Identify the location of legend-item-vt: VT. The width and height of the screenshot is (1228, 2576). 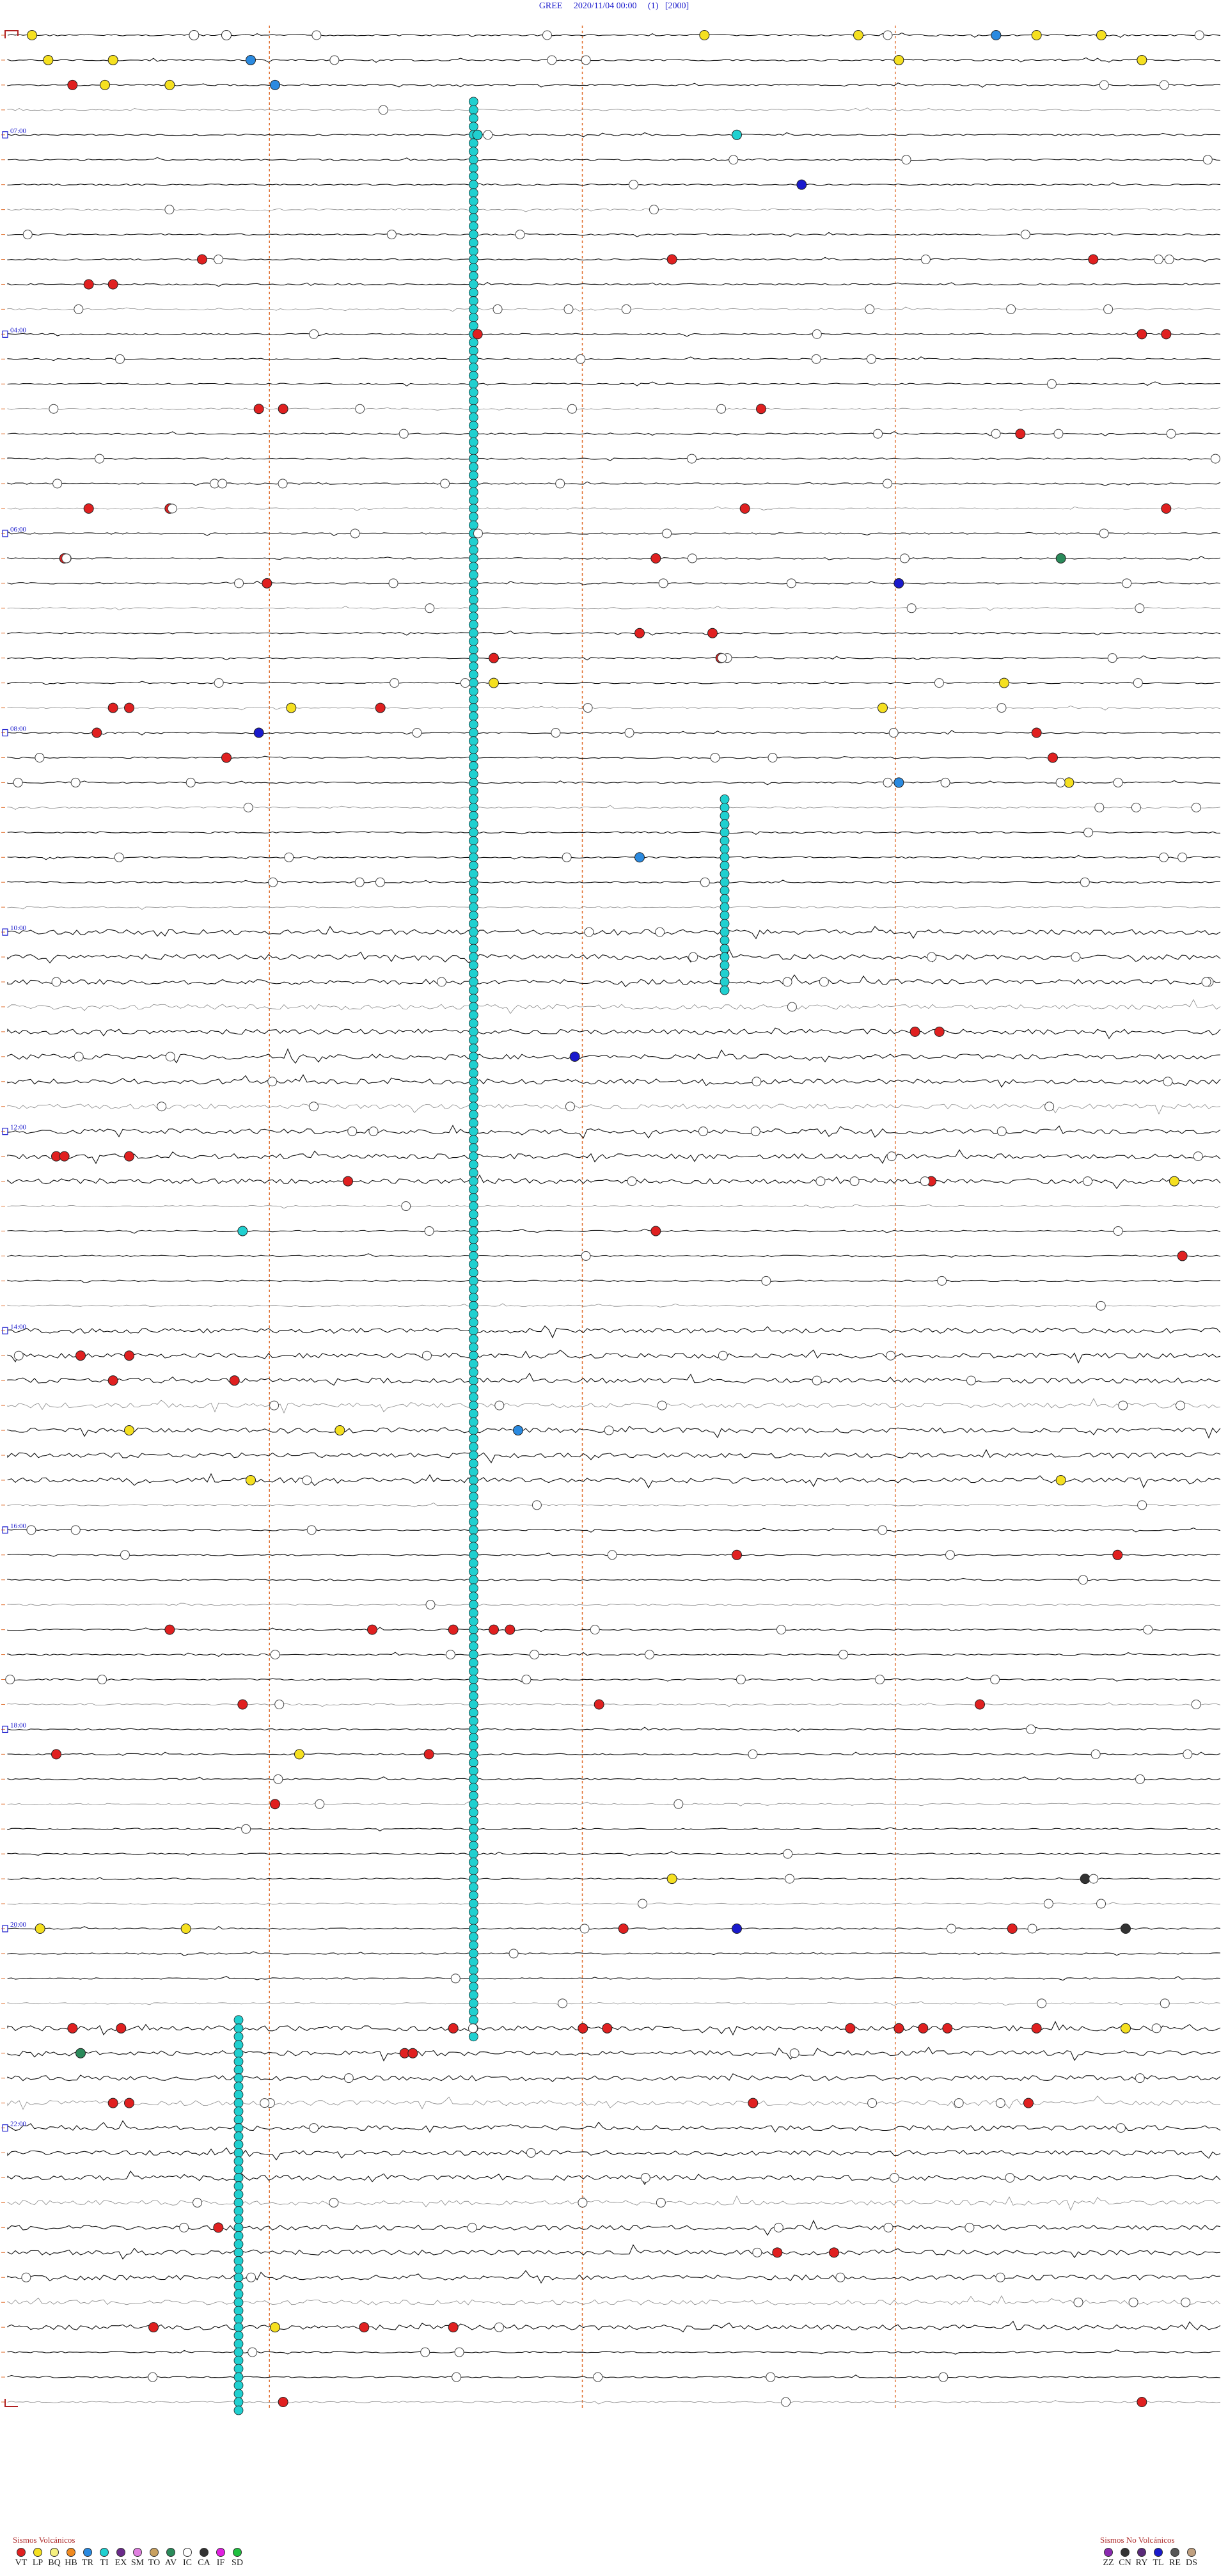
(21, 2558).